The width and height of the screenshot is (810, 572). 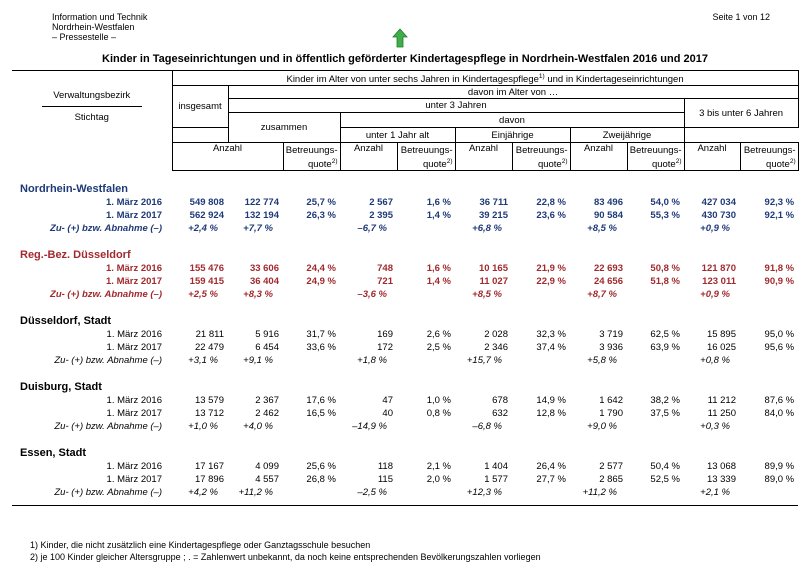 What do you see at coordinates (665, 269) in the screenshot?
I see `cell: 50,8 %` at bounding box center [665, 269].